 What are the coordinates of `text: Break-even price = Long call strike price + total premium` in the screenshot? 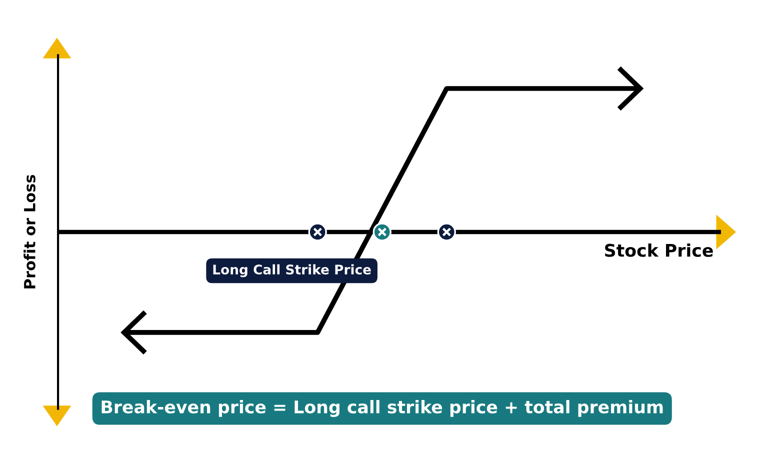 It's located at (382, 408).